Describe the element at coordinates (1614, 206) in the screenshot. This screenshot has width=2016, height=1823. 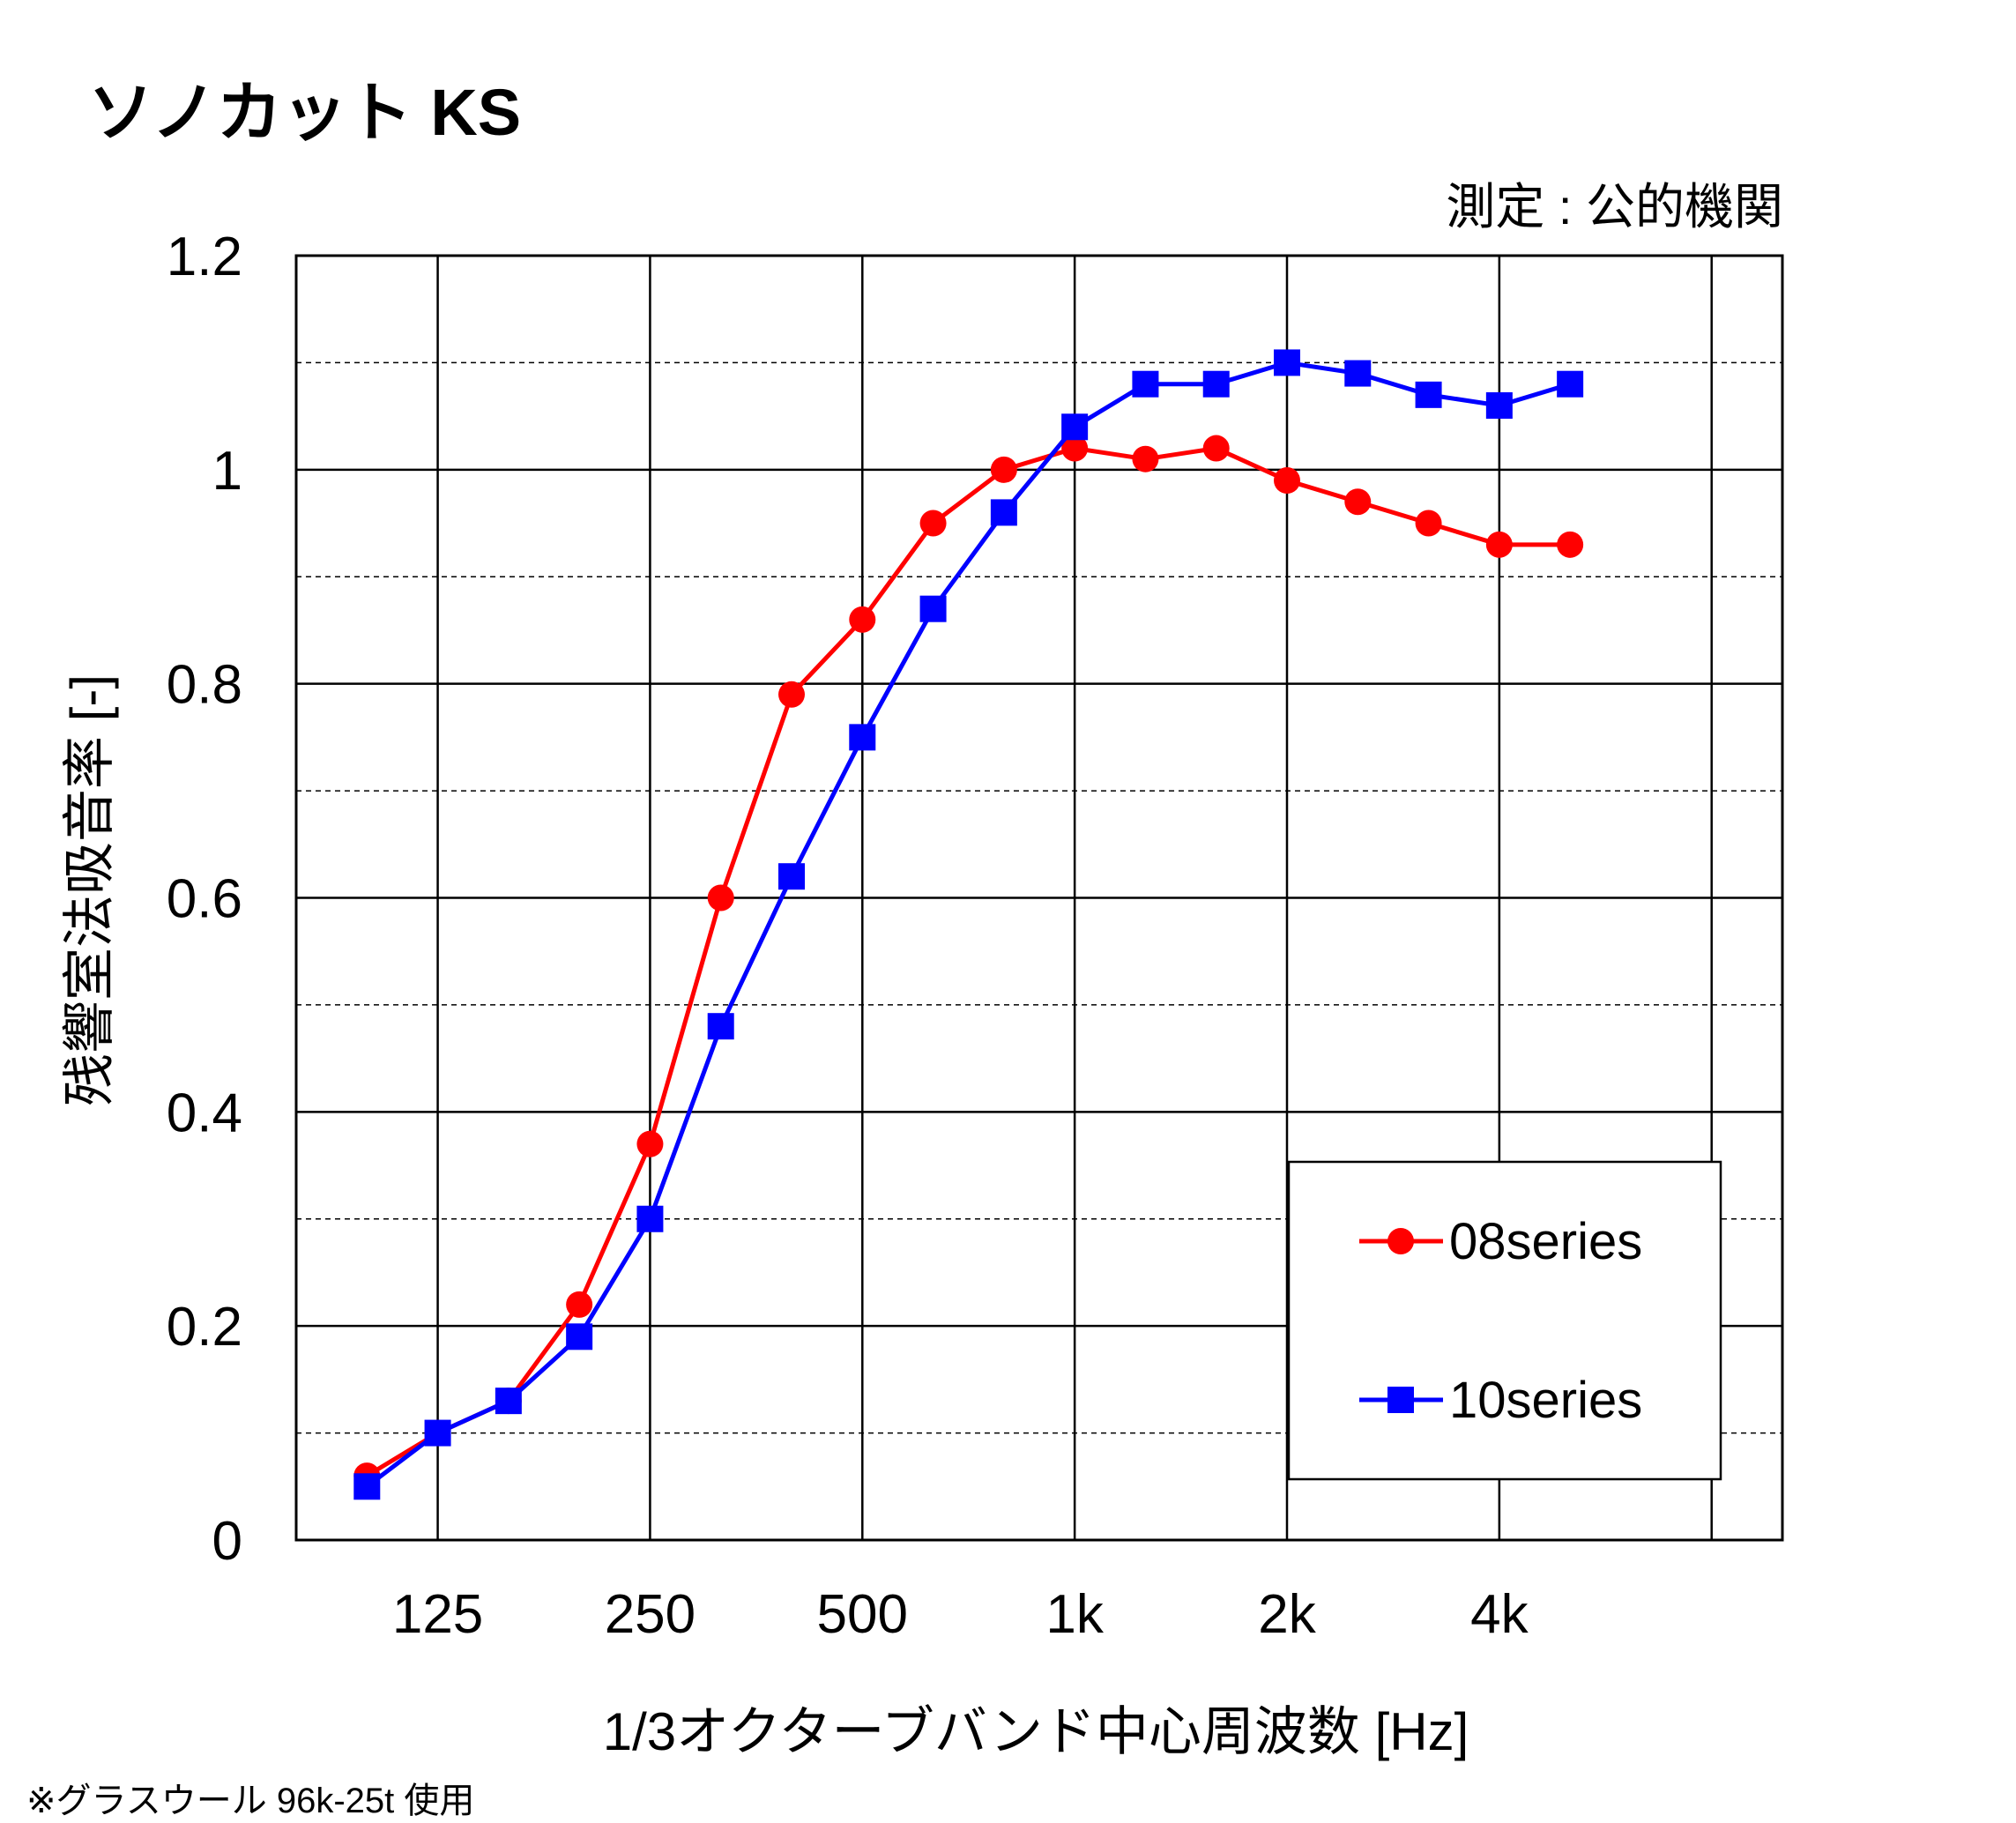
I see `measurement-source-note: 測定 : 公的機関` at that location.